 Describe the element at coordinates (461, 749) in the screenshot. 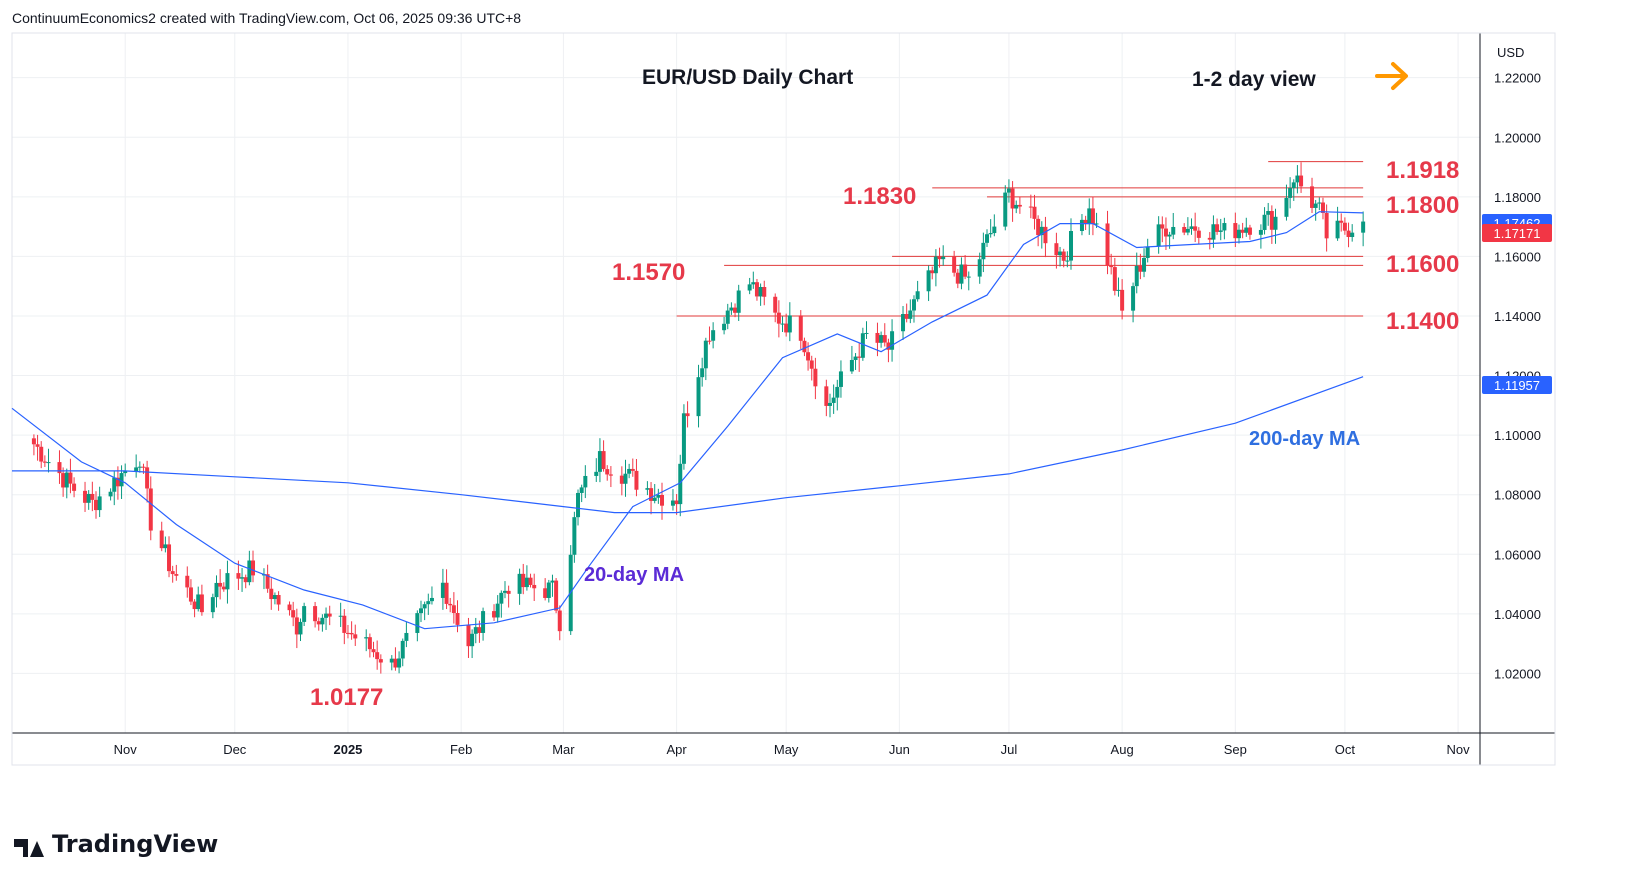

I see `x-tick-label: Feb` at that location.